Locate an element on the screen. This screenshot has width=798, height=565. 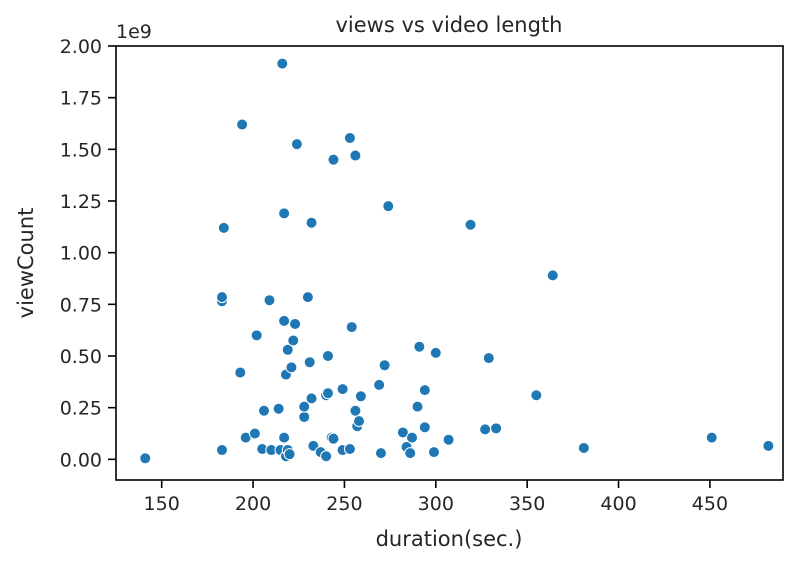
x-axis-title: duration(sec.) is located at coordinates (449, 539).